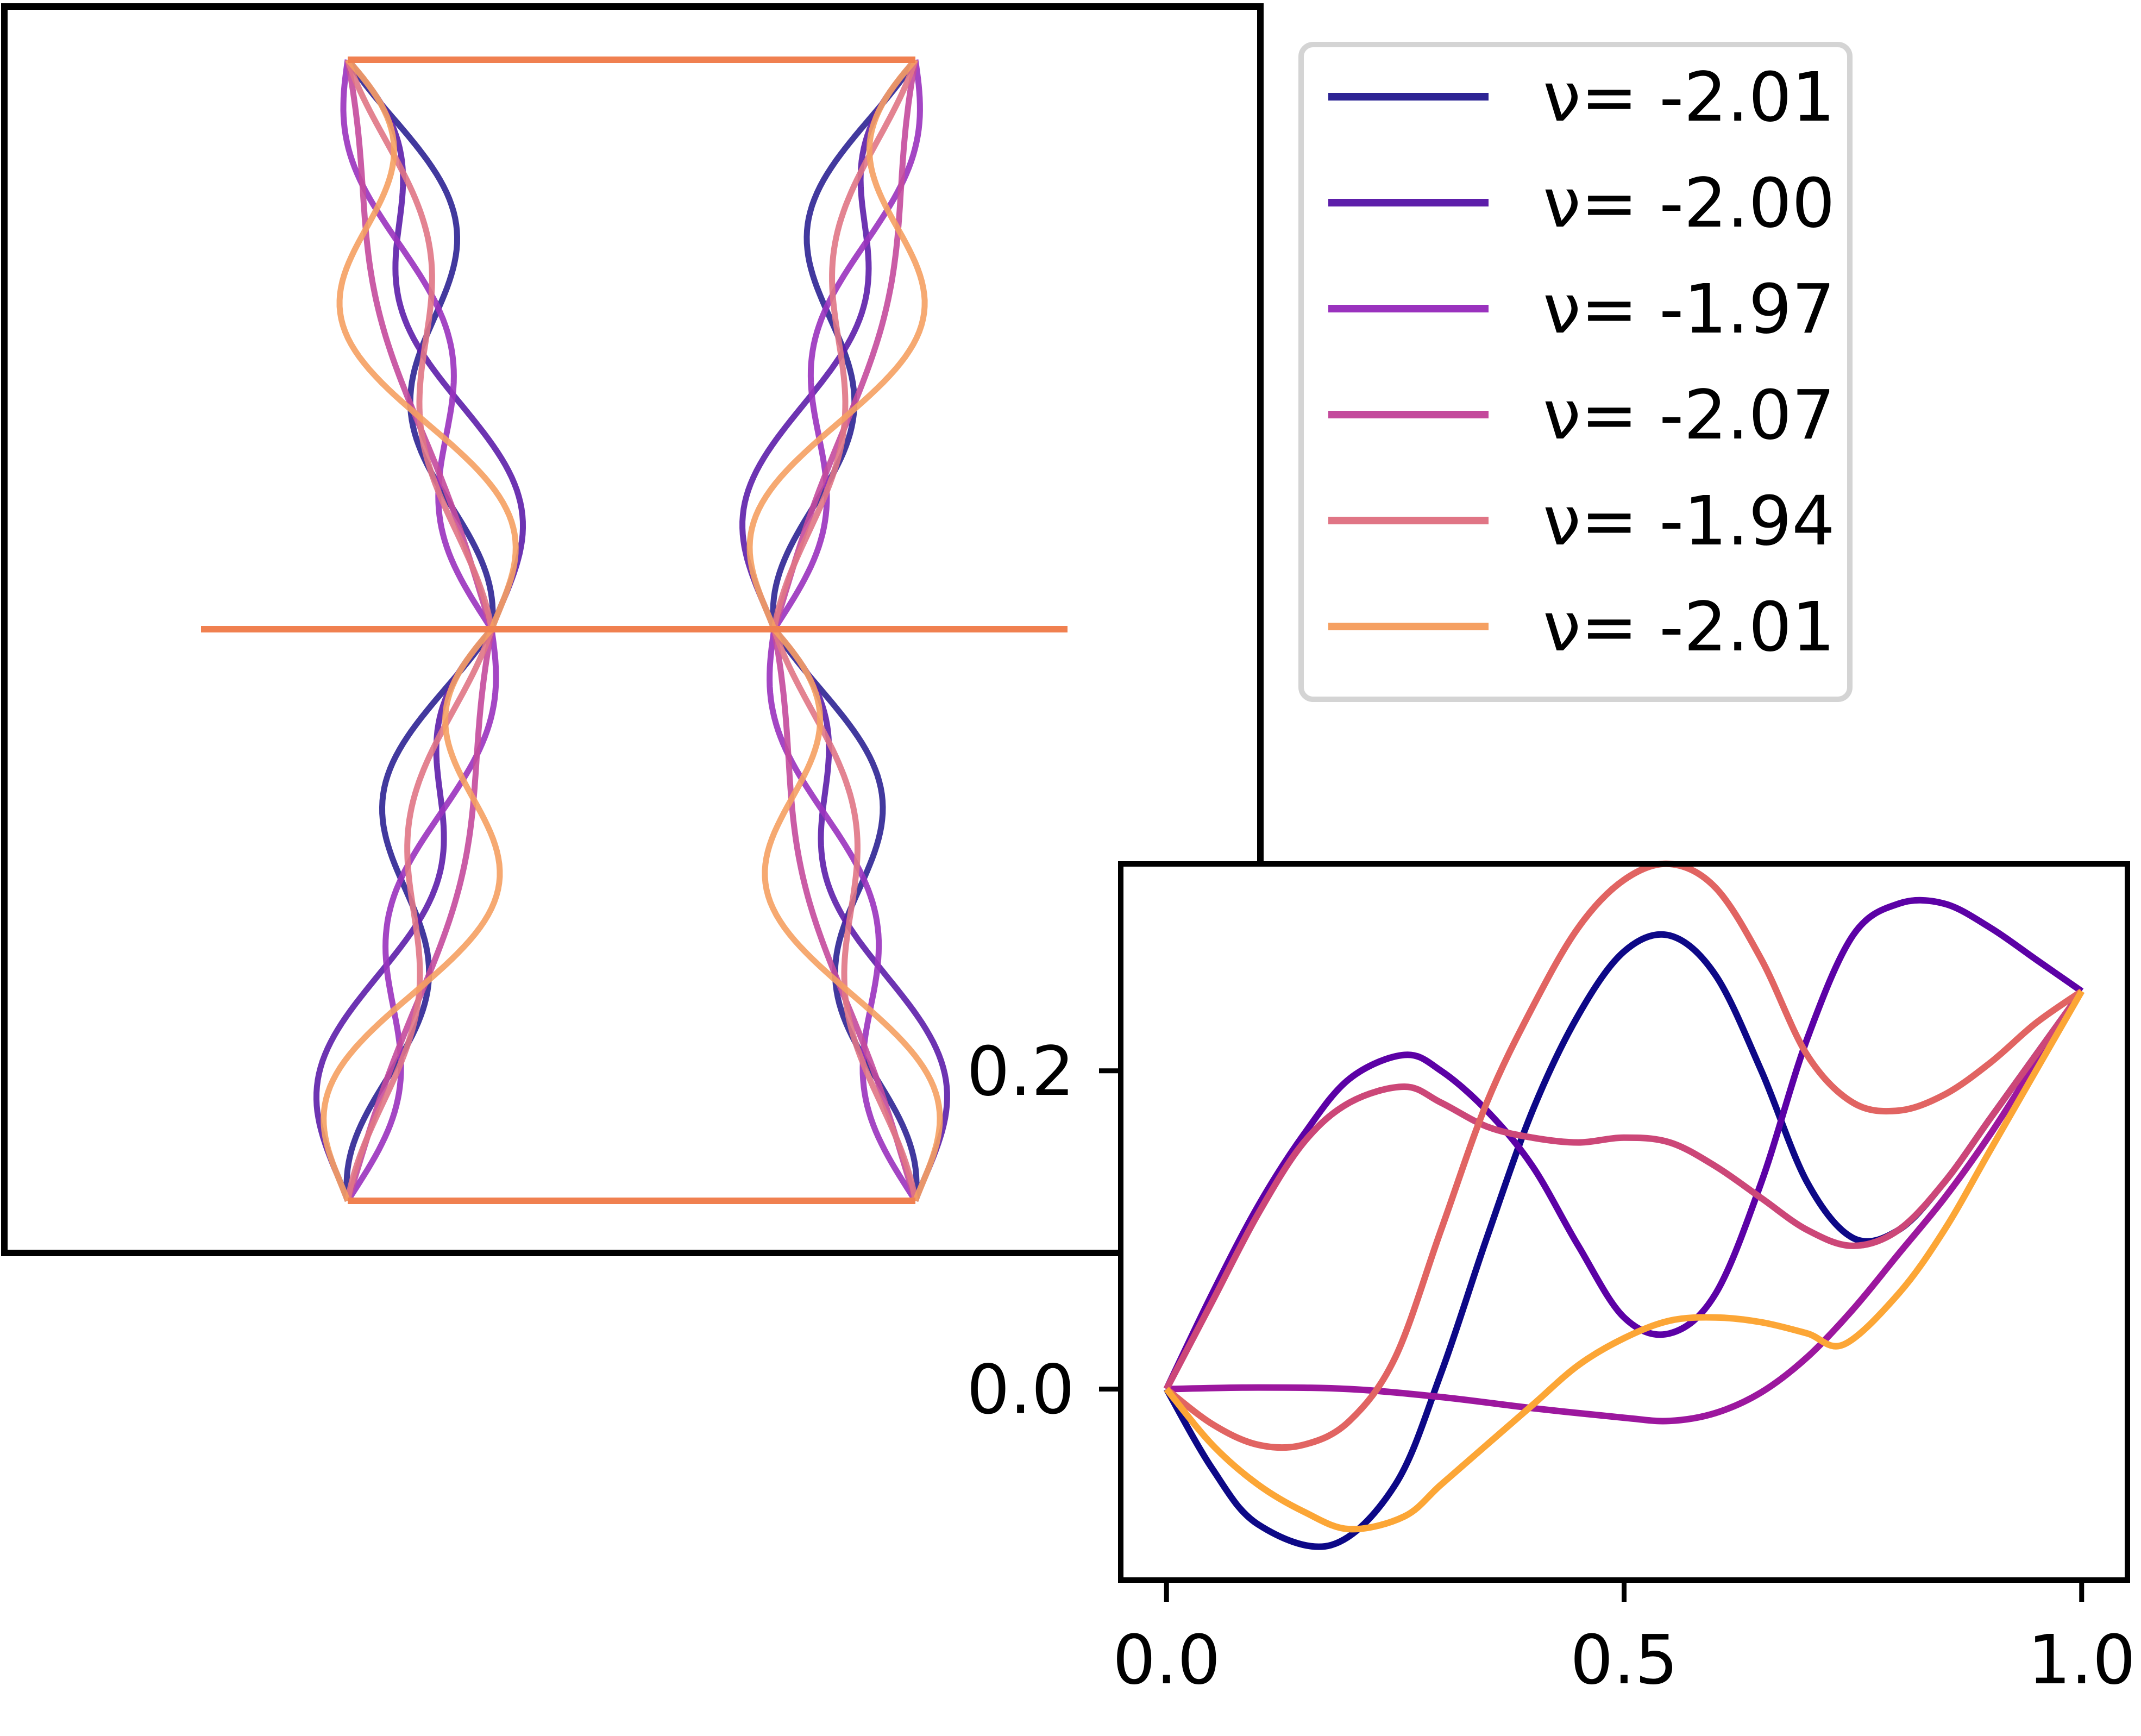 Image resolution: width=2141 pixels, height=1736 pixels. Describe the element at coordinates (1689, 521) in the screenshot. I see `legend-label: ν= -1.94` at that location.